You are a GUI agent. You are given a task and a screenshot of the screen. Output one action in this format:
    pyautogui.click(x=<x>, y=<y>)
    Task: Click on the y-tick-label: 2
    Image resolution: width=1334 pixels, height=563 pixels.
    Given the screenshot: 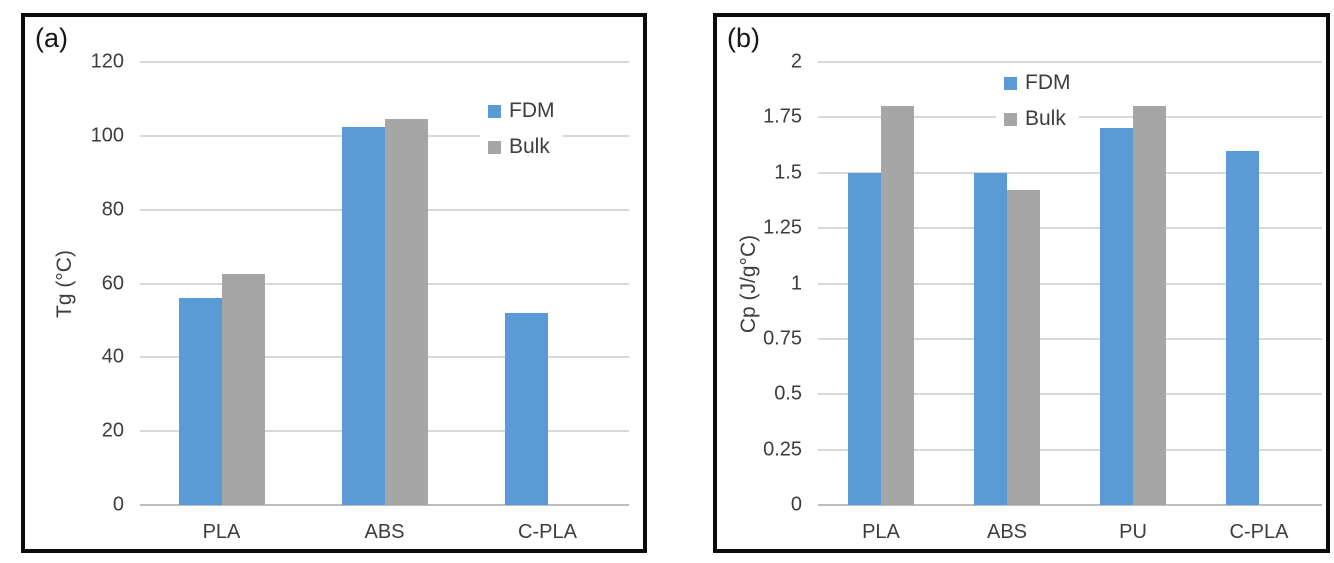 What is the action you would take?
    pyautogui.click(x=796, y=61)
    